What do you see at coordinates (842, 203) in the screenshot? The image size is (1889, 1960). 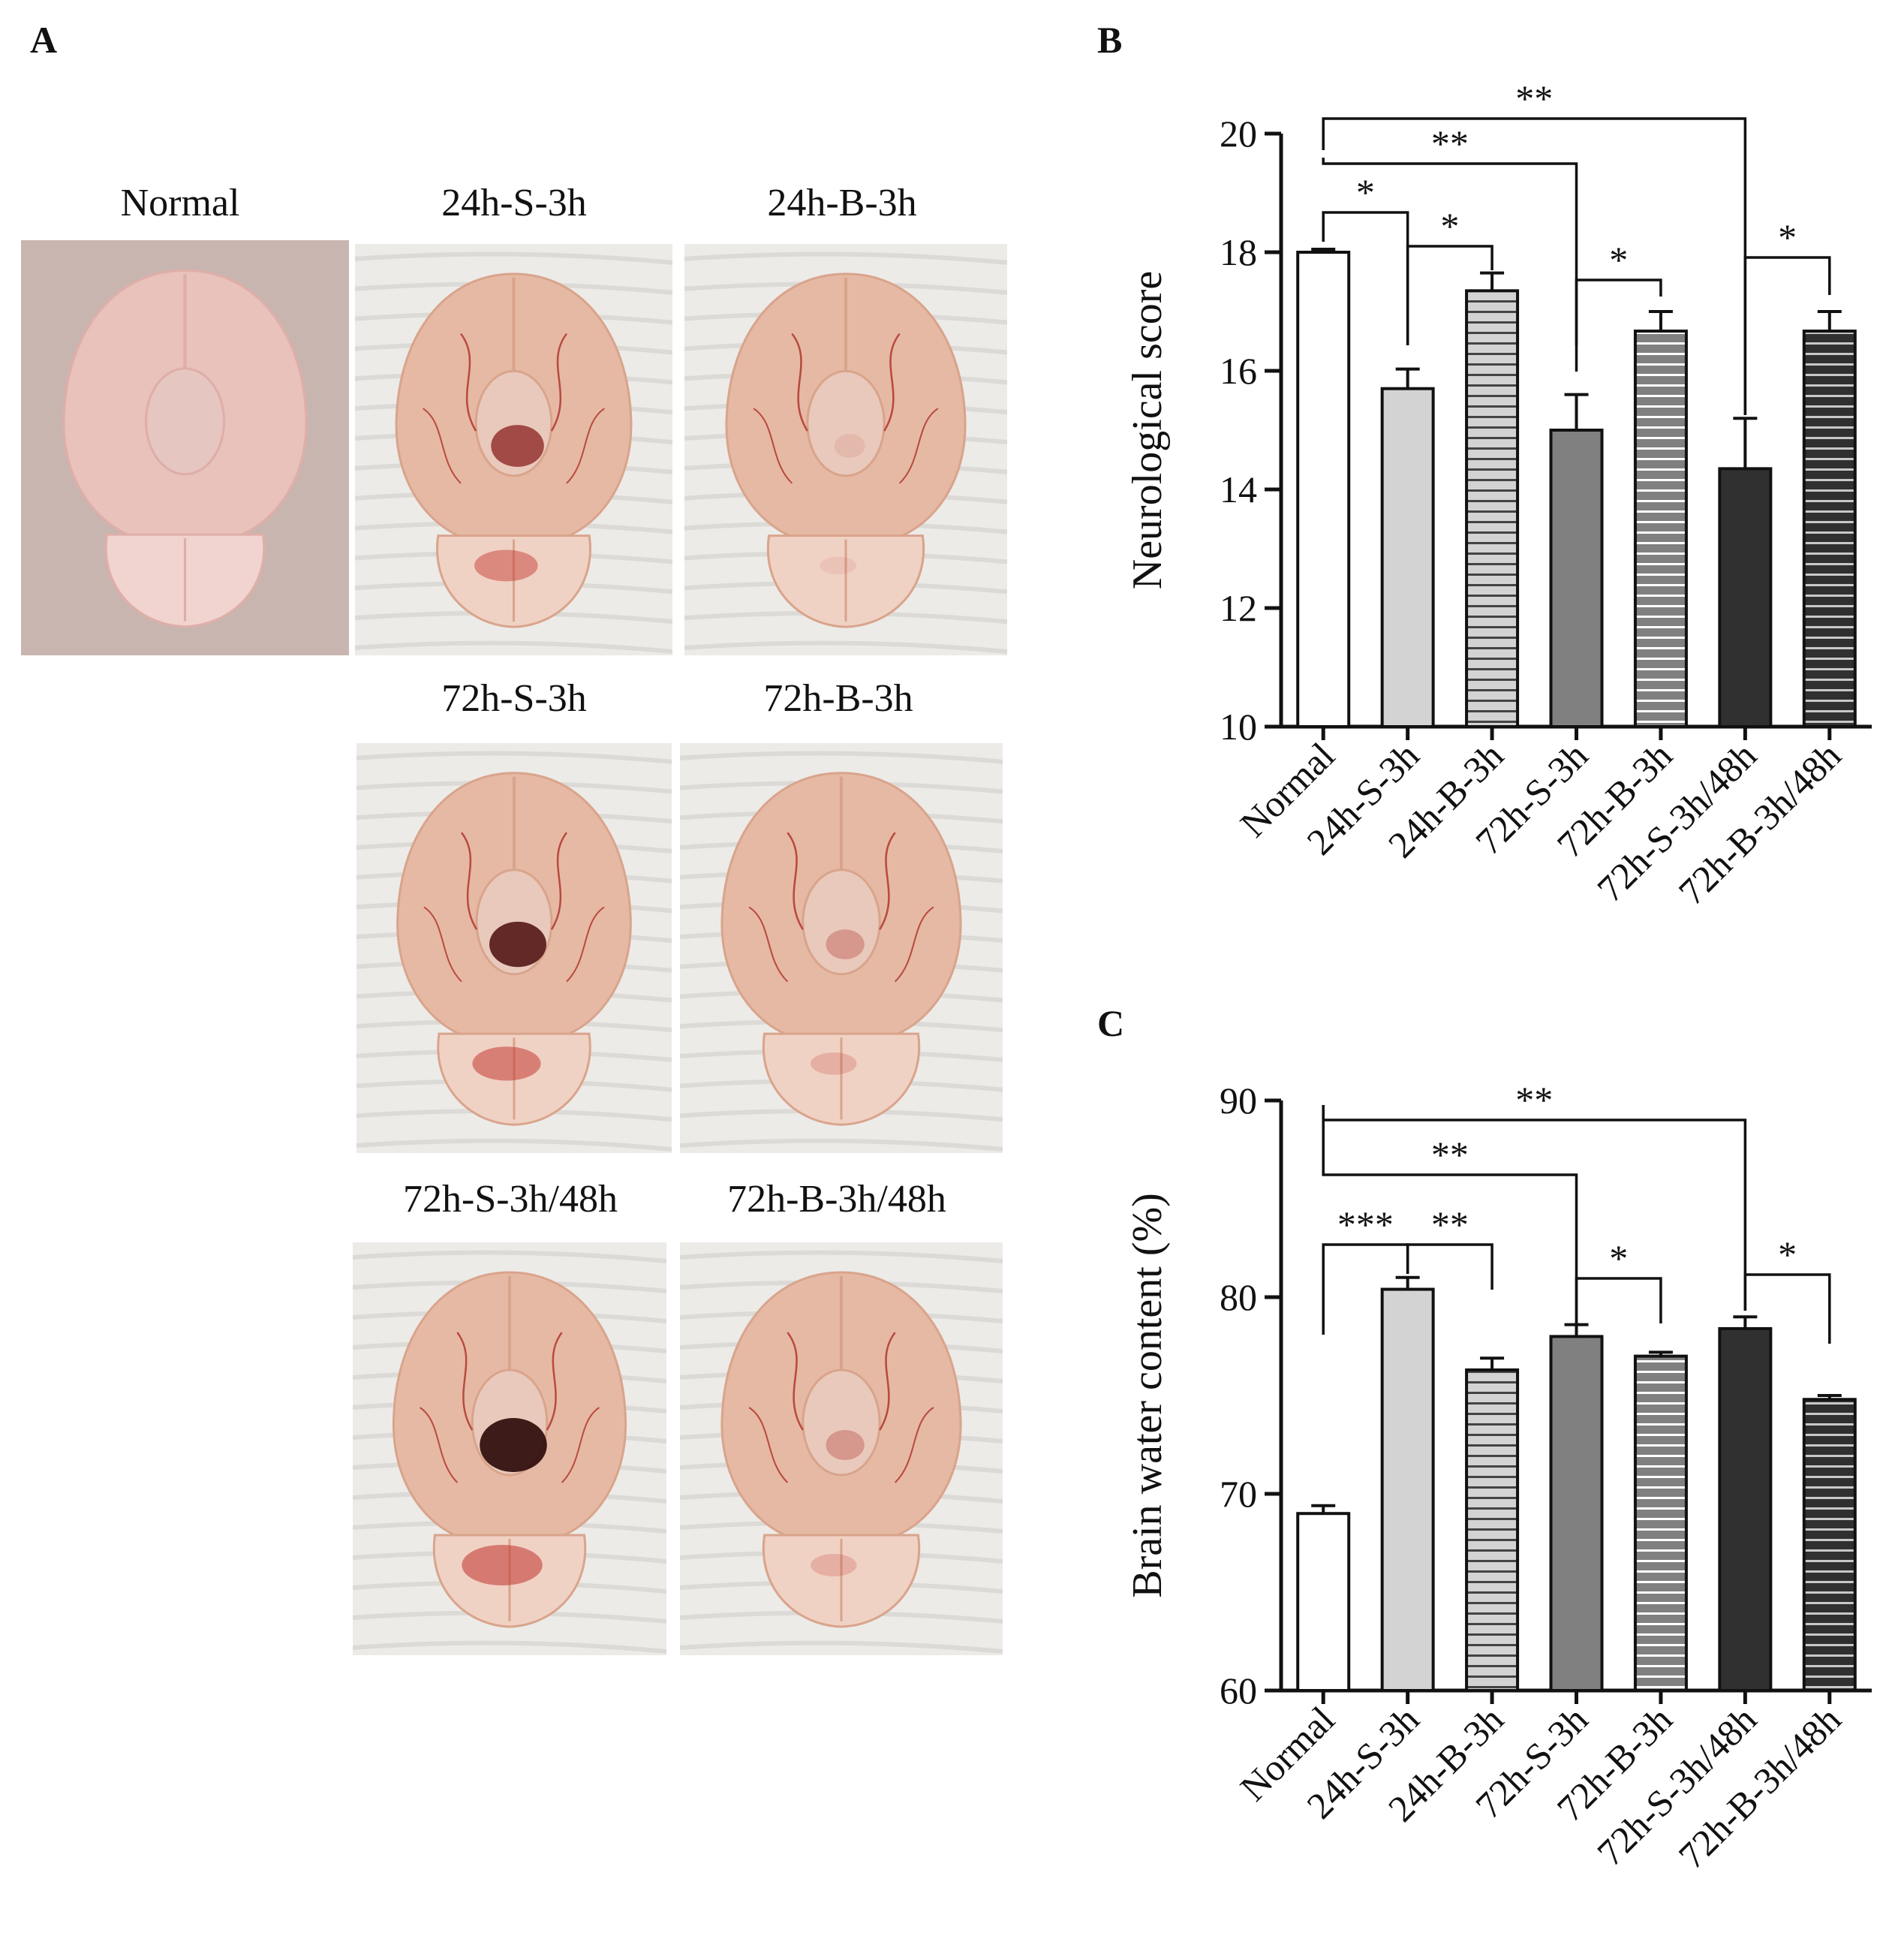 I see `photo-label-24h-b-3h: 24h-B-3h` at bounding box center [842, 203].